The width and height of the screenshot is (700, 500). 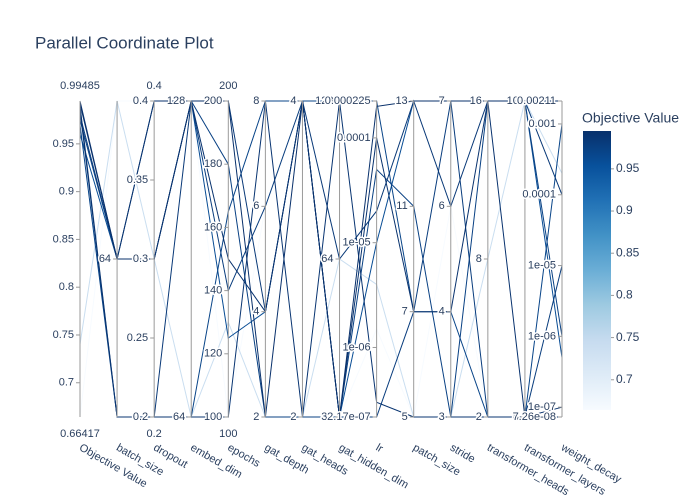 I want to click on colorbar, so click(x=597, y=270).